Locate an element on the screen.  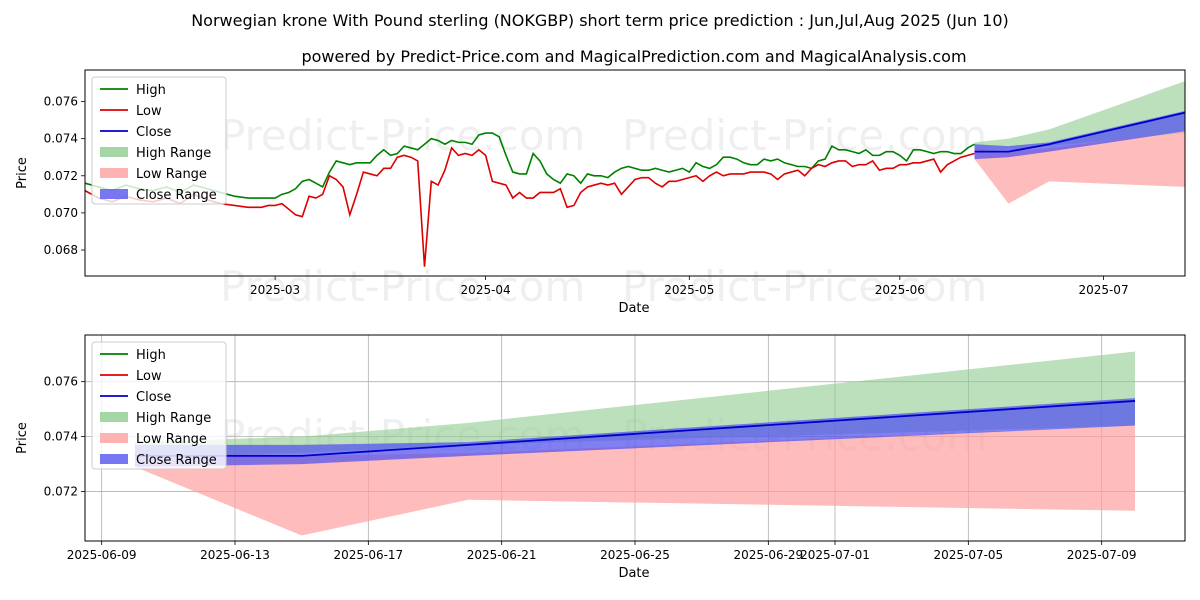
low-range-band is located at coordinates (1079, 167).